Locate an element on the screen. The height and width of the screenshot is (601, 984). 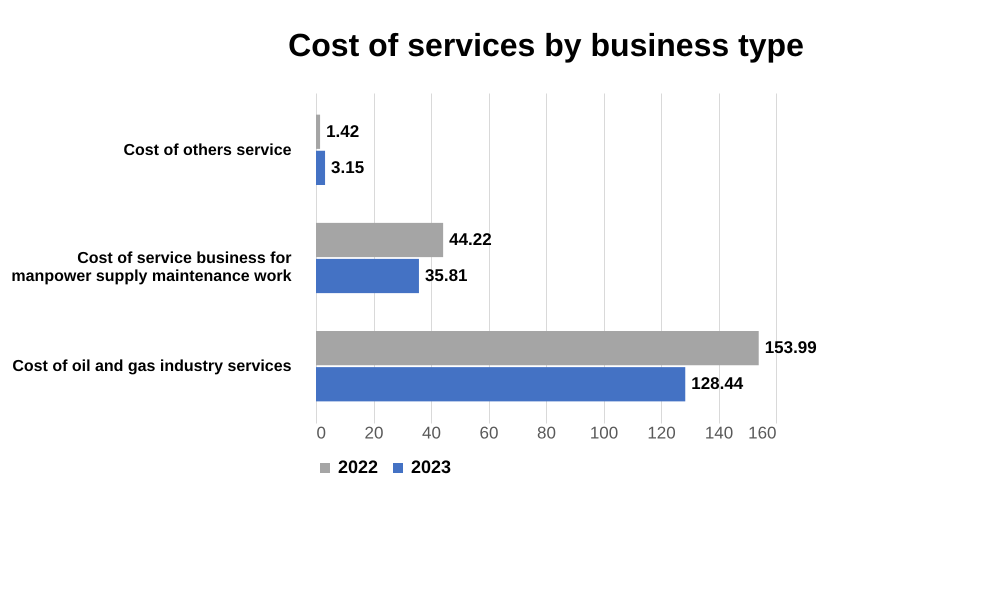
y-tick-label: Cost of others service is located at coordinates (207, 150).